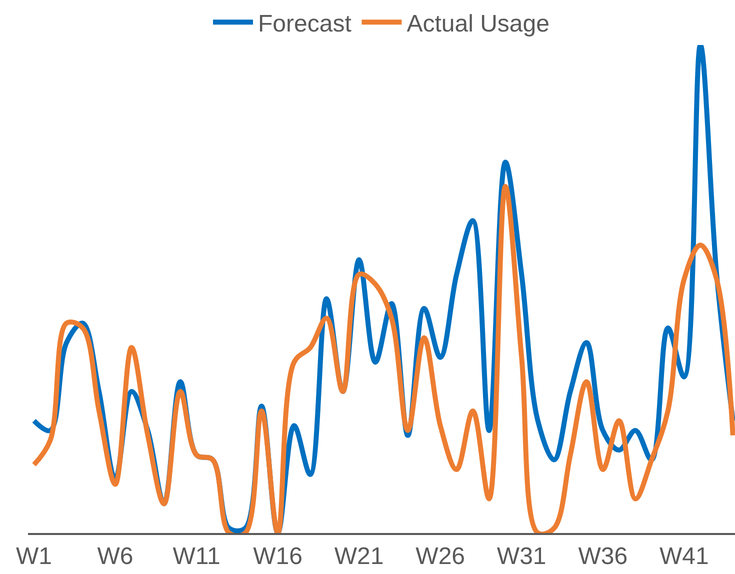  I want to click on x-tick-label: W26, so click(441, 556).